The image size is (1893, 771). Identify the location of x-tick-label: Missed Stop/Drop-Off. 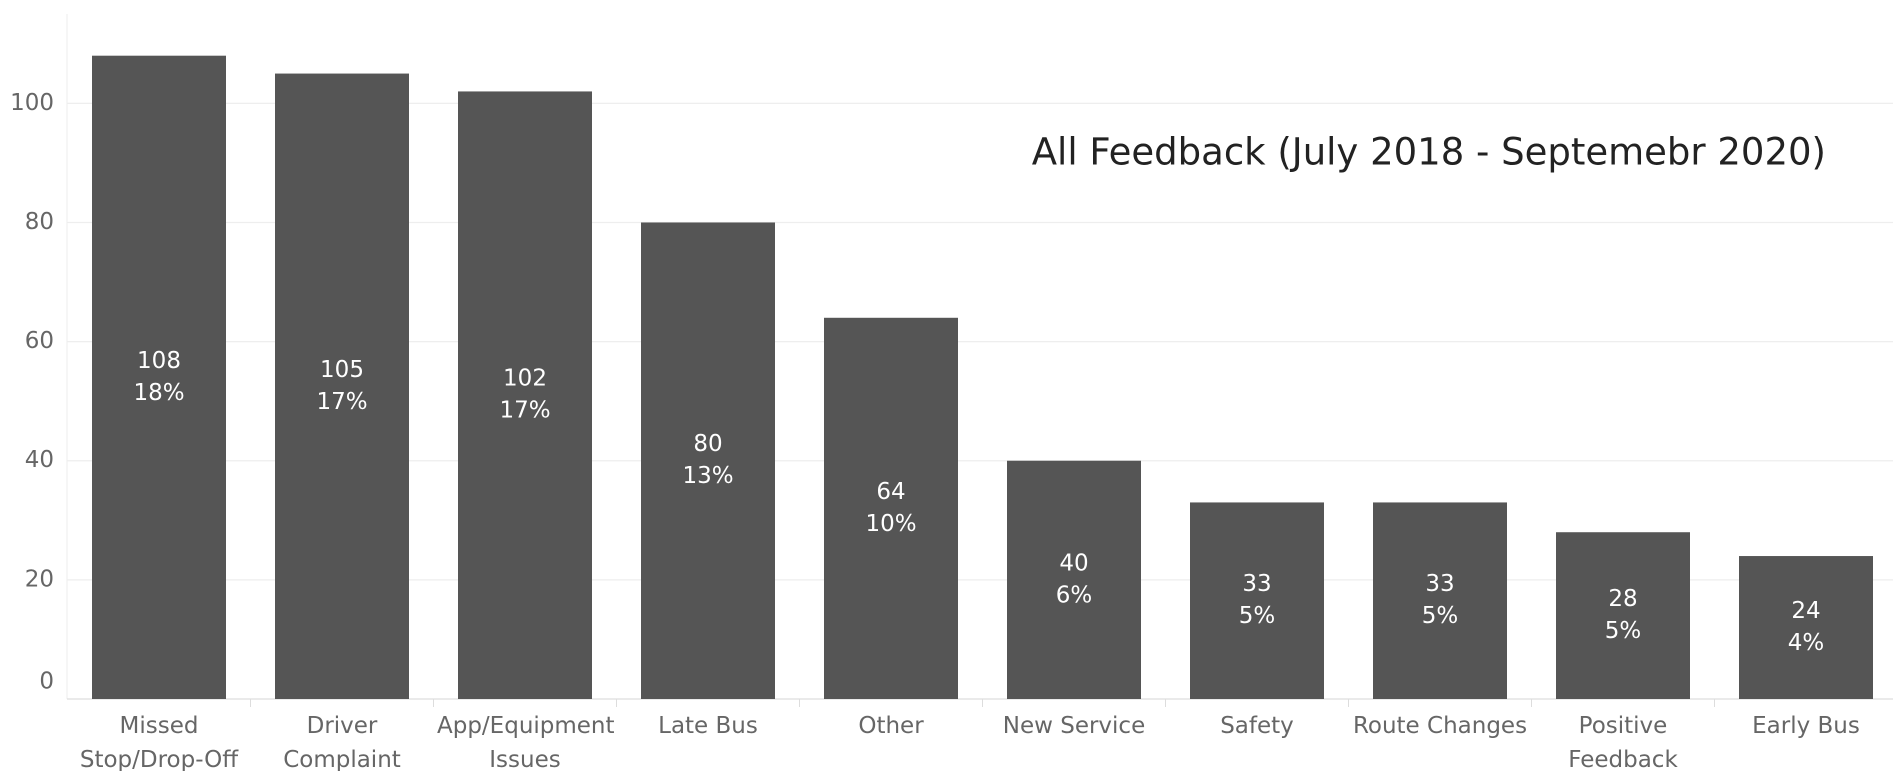
(159, 742).